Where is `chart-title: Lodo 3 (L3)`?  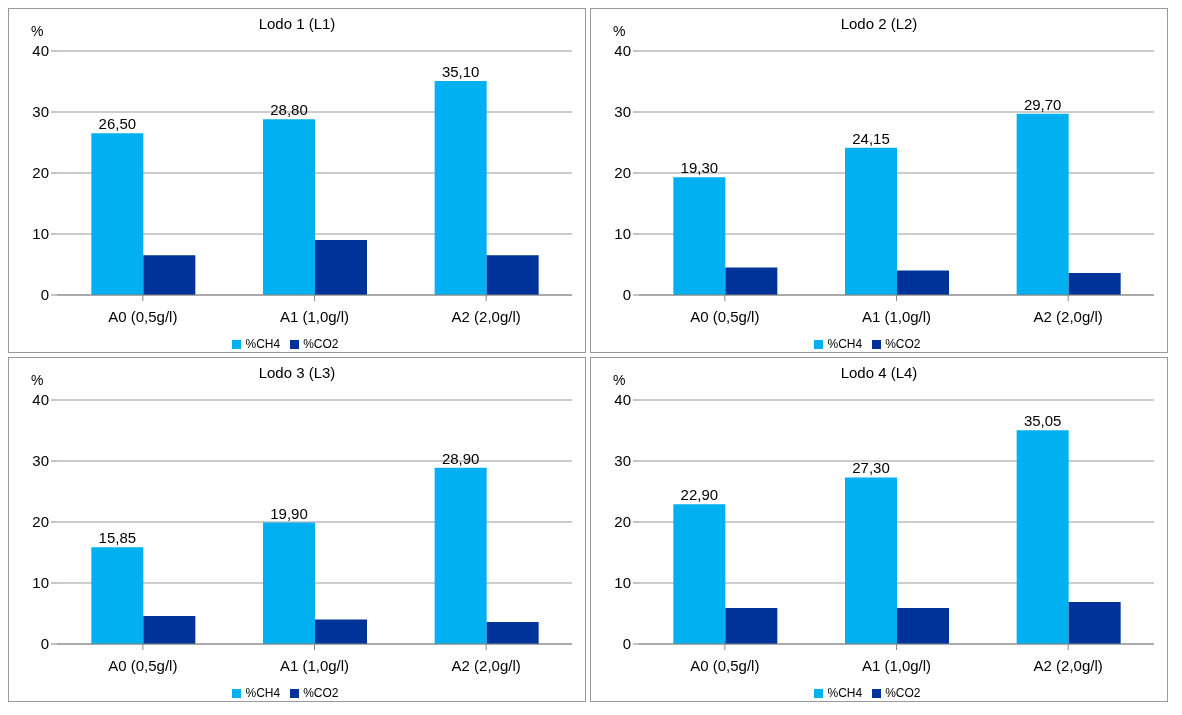 chart-title: Lodo 3 (L3) is located at coordinates (297, 372).